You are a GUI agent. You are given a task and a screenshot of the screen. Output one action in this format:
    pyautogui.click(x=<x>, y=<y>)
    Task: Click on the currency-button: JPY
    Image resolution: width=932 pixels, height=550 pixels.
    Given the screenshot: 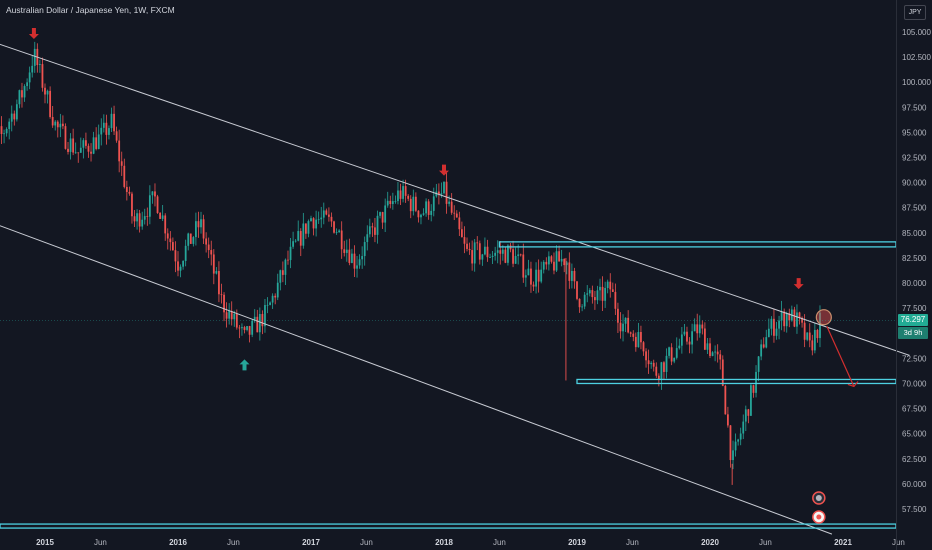 What is the action you would take?
    pyautogui.click(x=915, y=12)
    